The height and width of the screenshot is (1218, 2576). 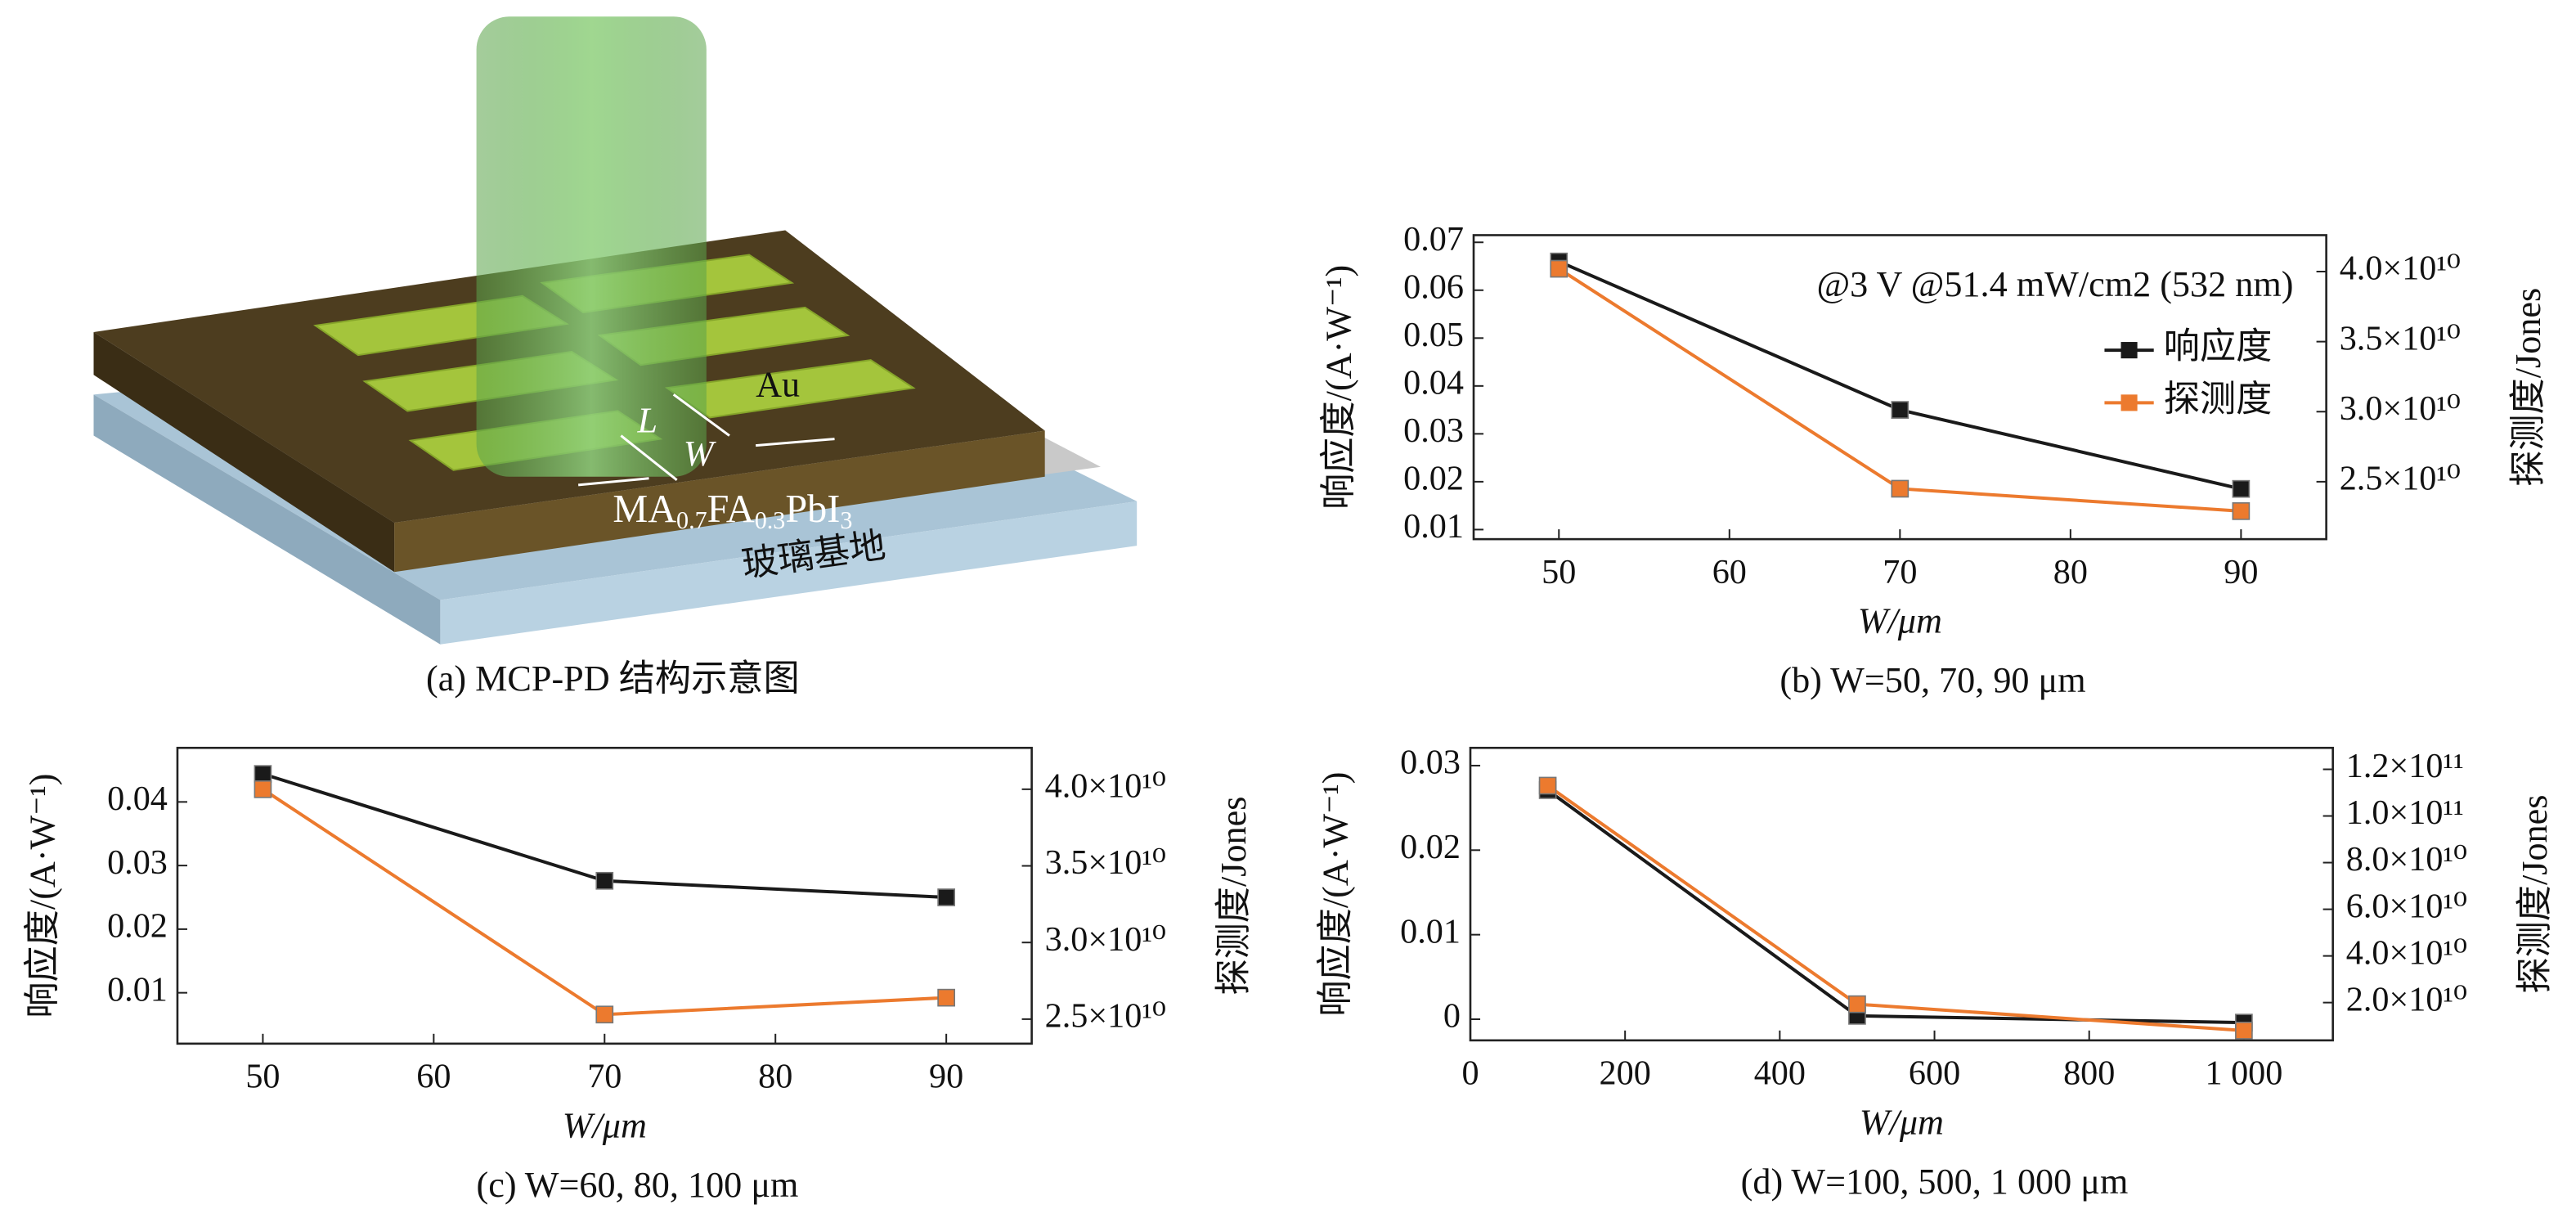 What do you see at coordinates (2218, 346) in the screenshot?
I see `legend-label: 响应度` at bounding box center [2218, 346].